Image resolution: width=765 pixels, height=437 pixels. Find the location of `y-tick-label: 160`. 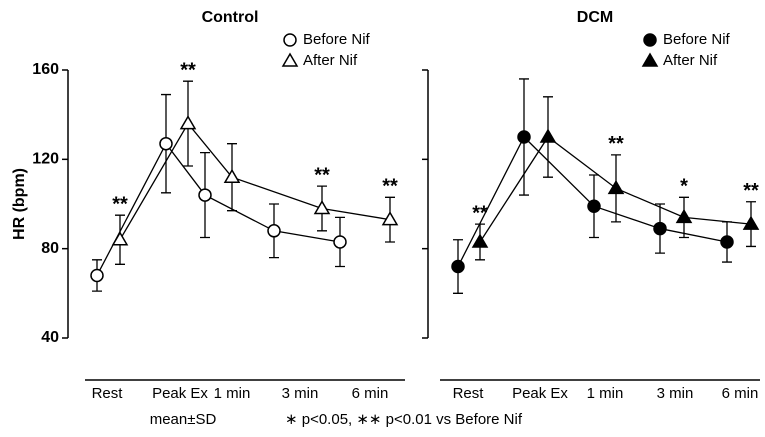

y-tick-label: 160 is located at coordinates (45, 69).